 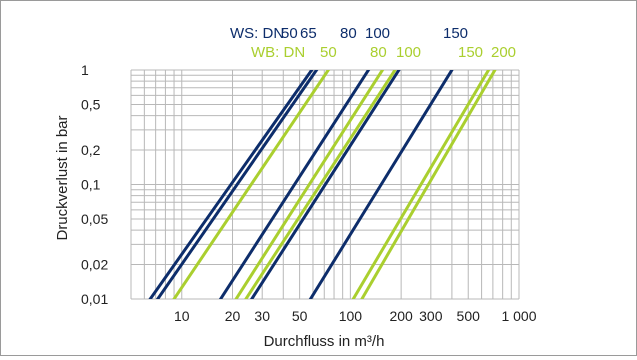 I want to click on legend-ws-prefix: WS: DN, so click(x=257, y=33).